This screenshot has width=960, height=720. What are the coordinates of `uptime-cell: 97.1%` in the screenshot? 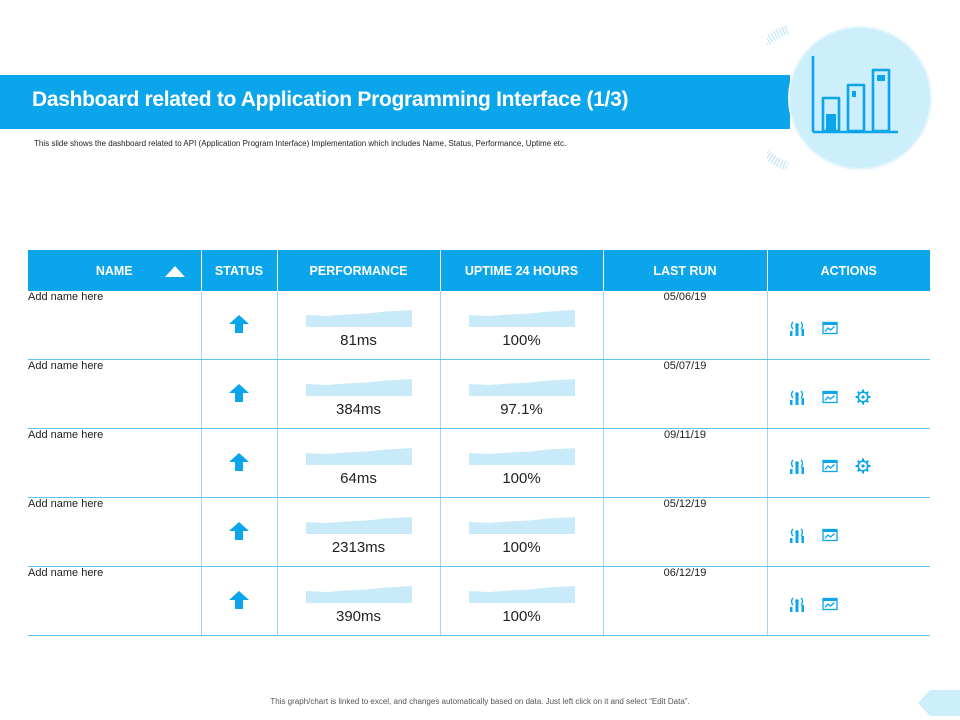 It's located at (522, 394).